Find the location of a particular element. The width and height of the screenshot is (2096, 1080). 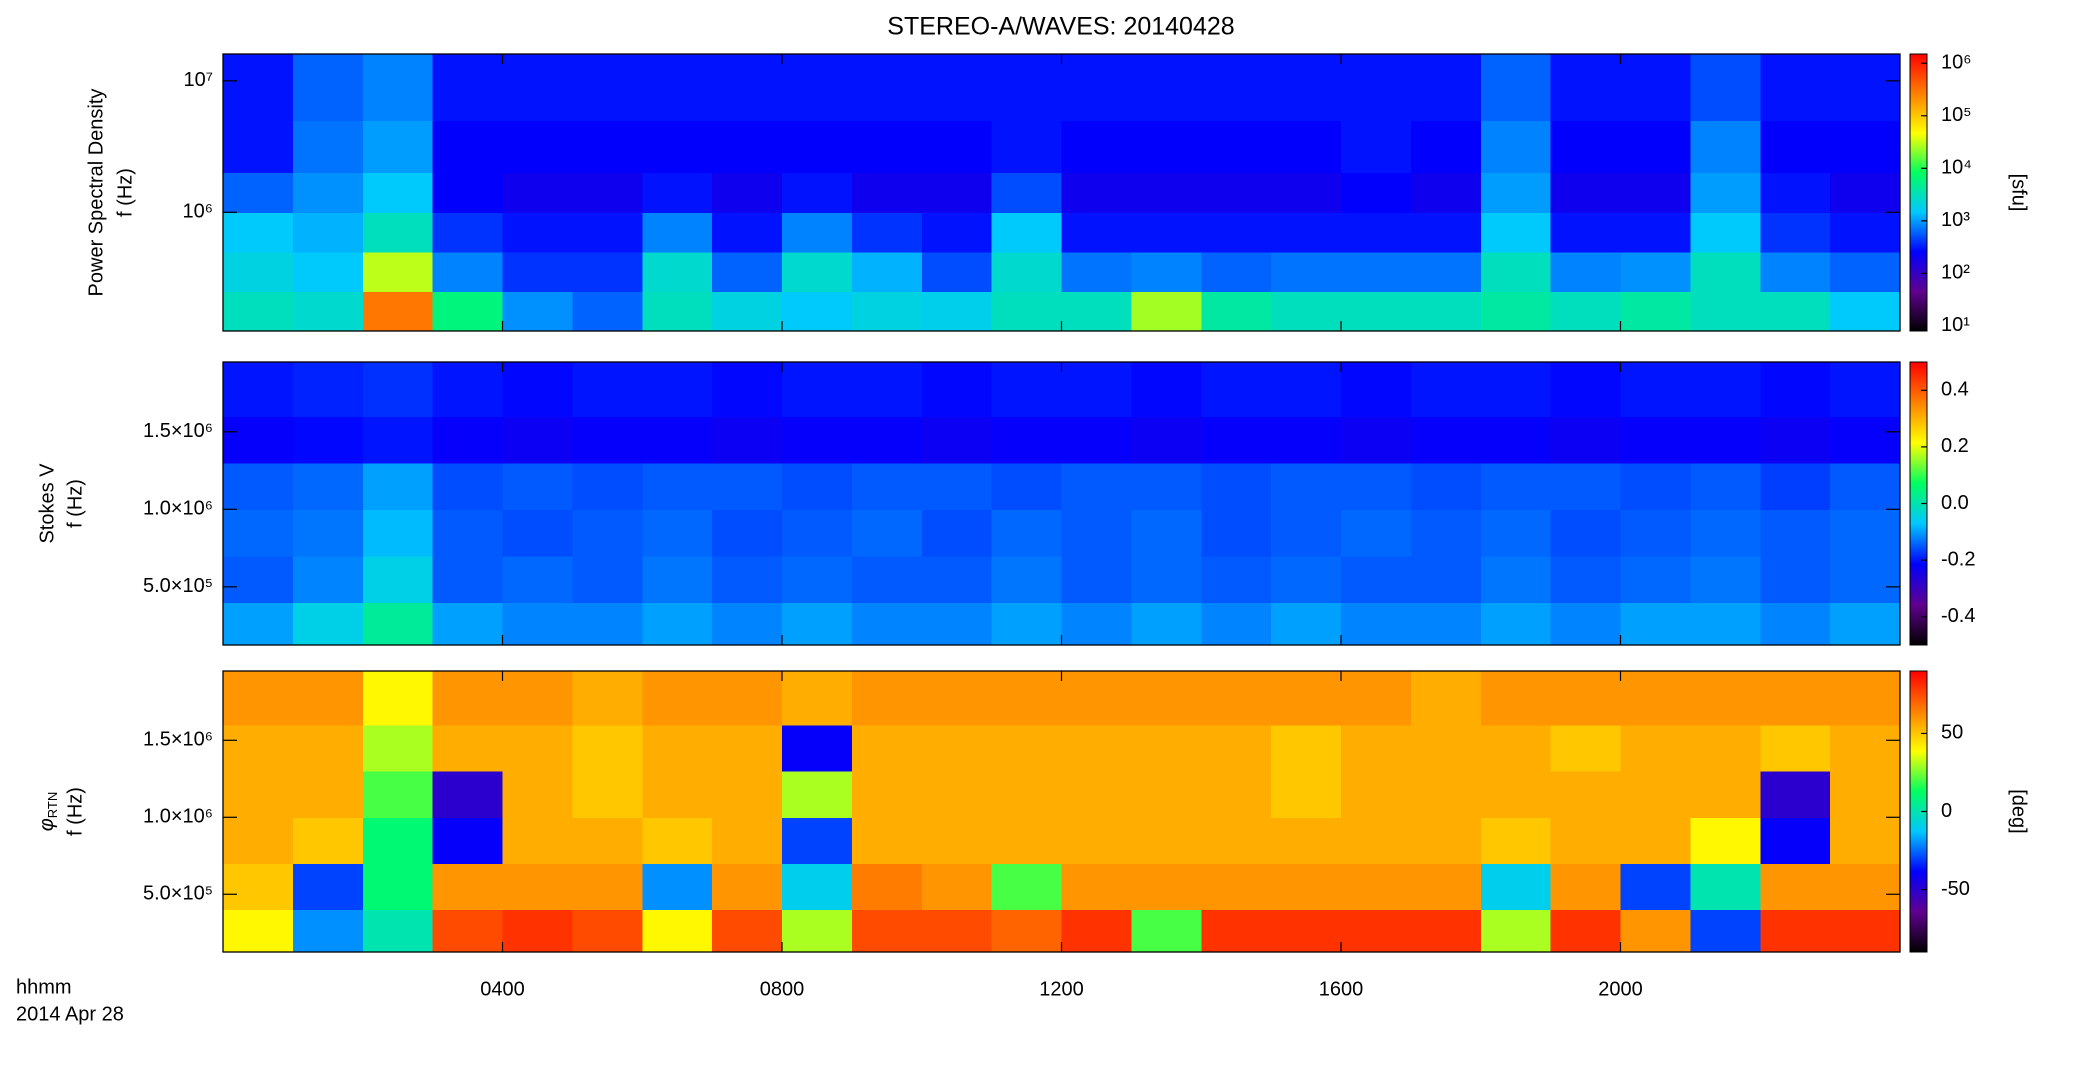

colorbar-tick-label: 0.4 is located at coordinates (1955, 390).